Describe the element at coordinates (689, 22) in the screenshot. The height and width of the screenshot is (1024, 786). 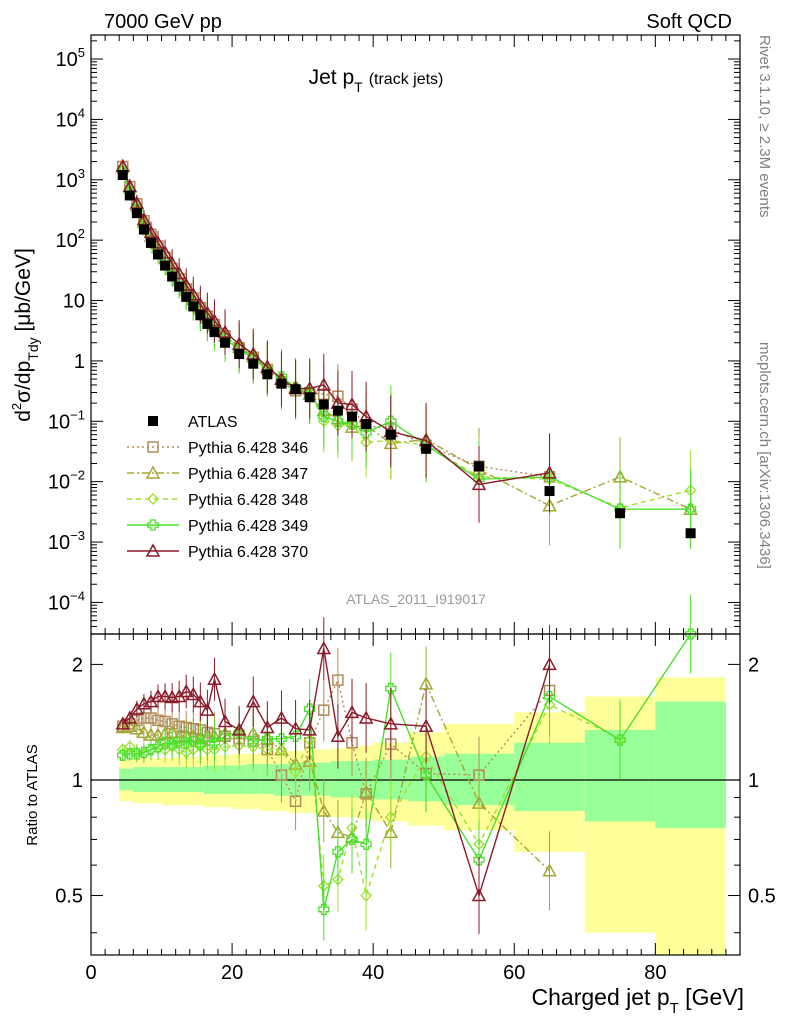
I see `header-right: Soft QCD` at that location.